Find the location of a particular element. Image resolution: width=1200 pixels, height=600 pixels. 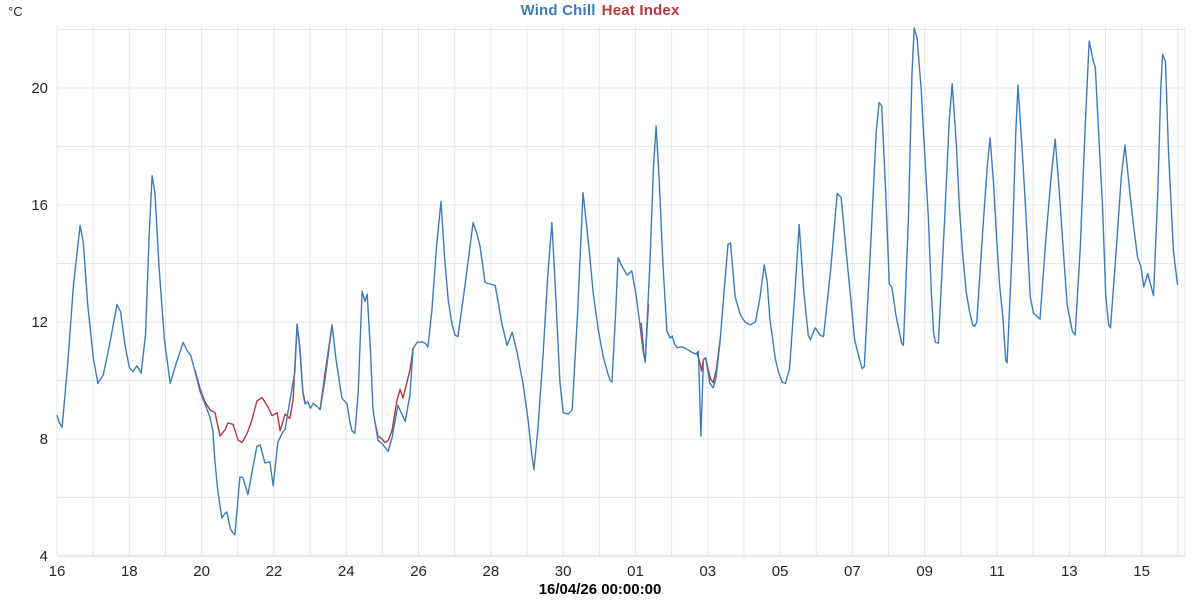

x-tick-label: 11 is located at coordinates (997, 571).